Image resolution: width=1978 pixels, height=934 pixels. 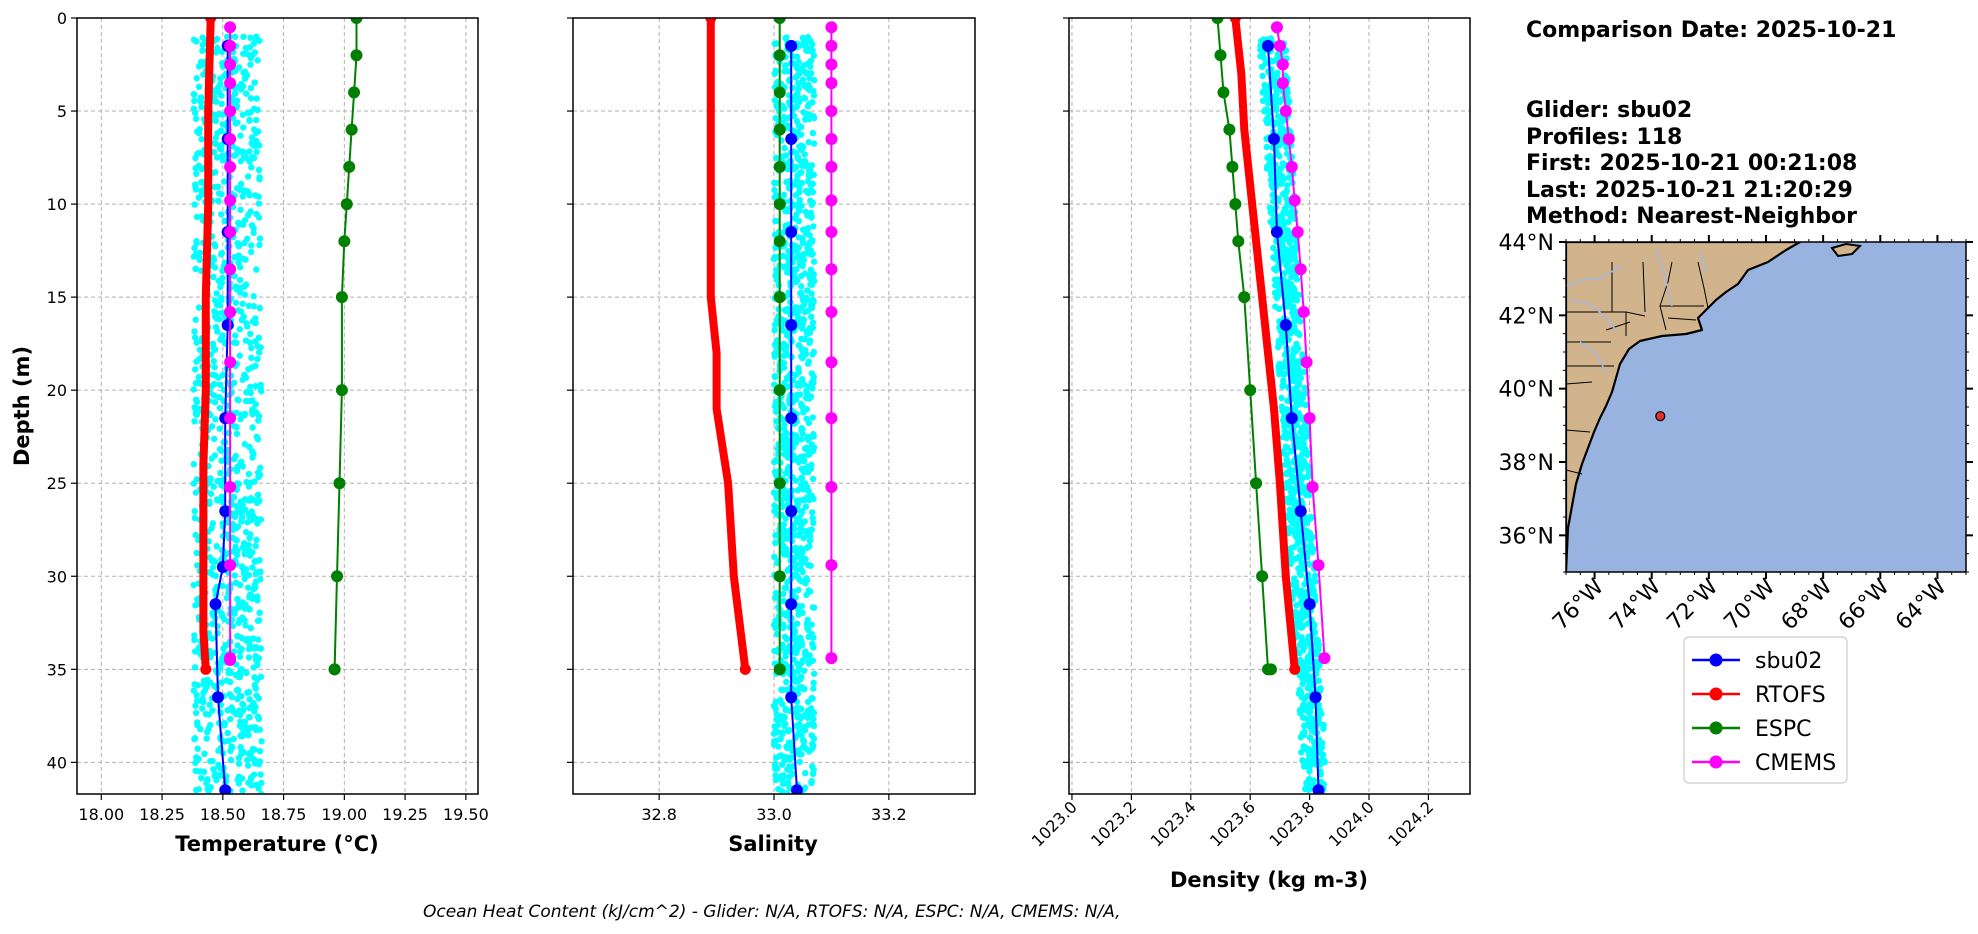 What do you see at coordinates (1604, 137) in the screenshot?
I see `profiles-count: Profiles: 118` at bounding box center [1604, 137].